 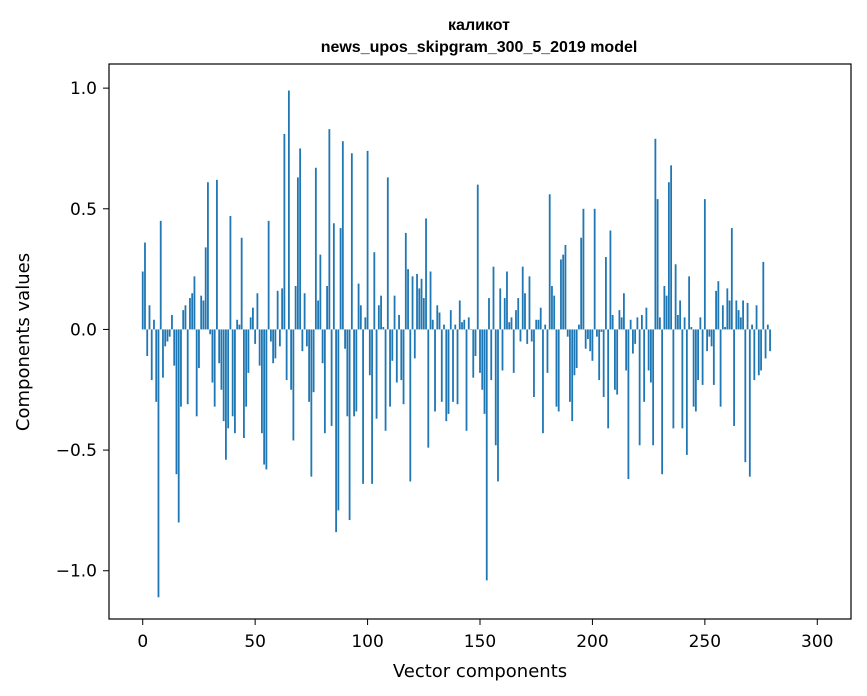 What do you see at coordinates (705, 642) in the screenshot?
I see `x-tick-label: 250` at bounding box center [705, 642].